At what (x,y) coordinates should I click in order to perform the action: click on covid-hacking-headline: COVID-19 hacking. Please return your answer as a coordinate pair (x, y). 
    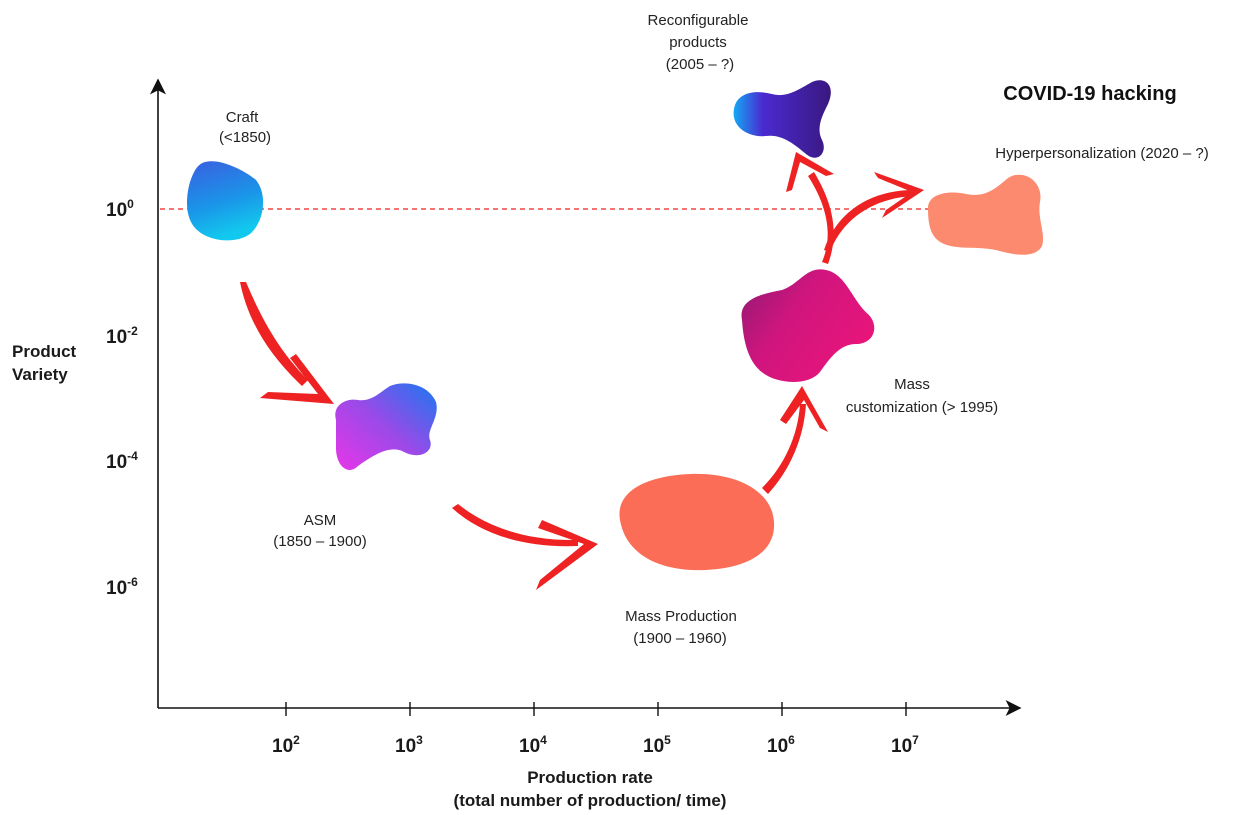
    Looking at the image, I should click on (1089, 94).